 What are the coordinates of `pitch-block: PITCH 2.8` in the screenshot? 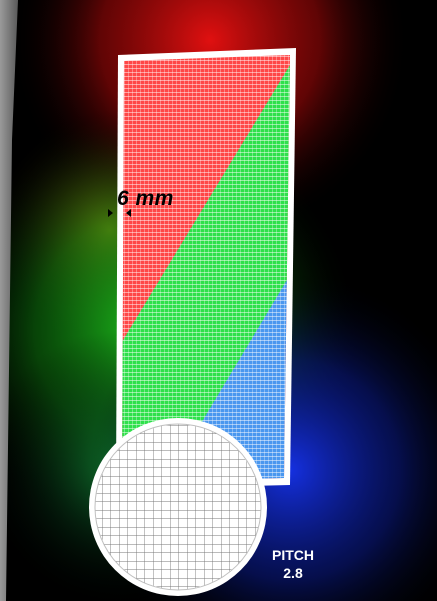 It's located at (293, 564).